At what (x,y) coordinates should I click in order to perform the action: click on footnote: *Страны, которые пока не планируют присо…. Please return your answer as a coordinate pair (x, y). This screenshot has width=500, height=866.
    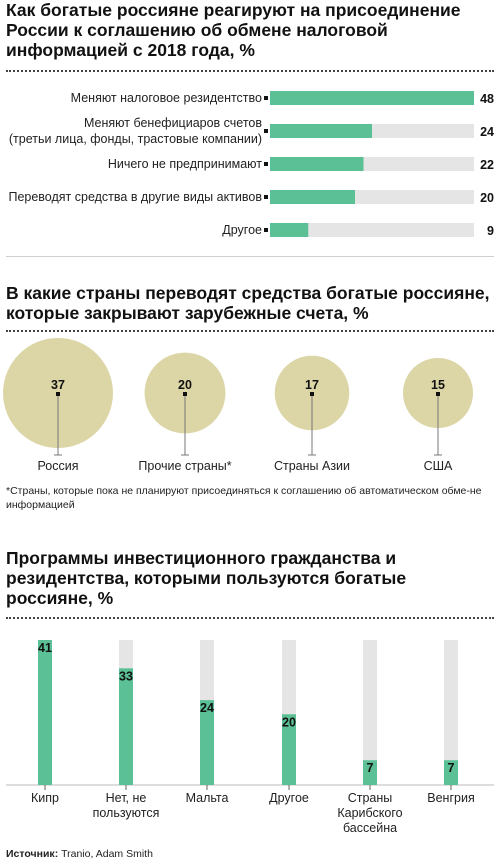
    Looking at the image, I should click on (244, 498).